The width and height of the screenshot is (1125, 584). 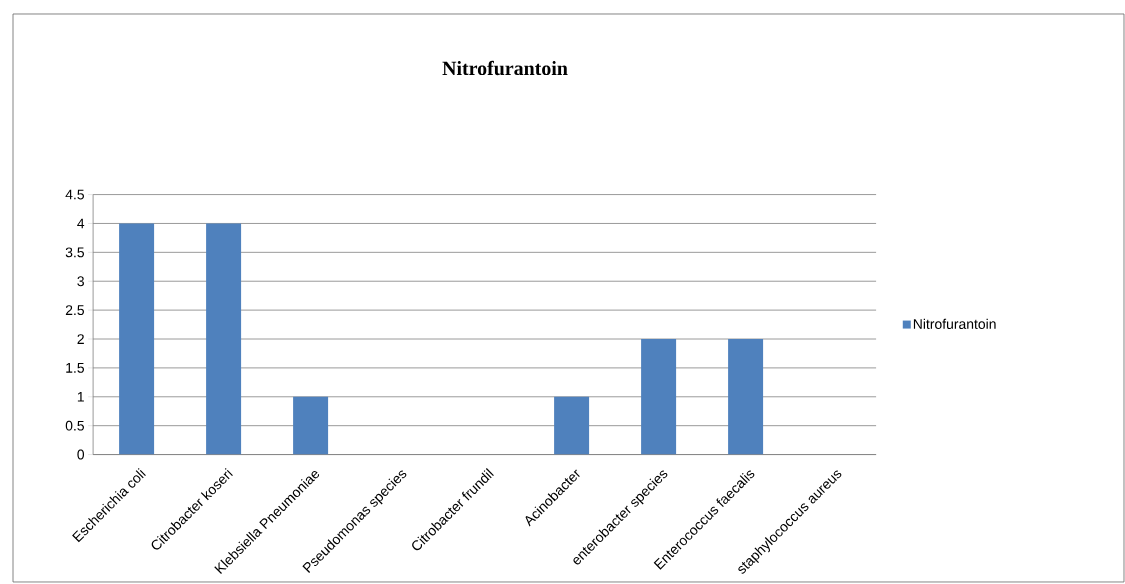 I want to click on y-tick-label: 0, so click(x=81, y=454).